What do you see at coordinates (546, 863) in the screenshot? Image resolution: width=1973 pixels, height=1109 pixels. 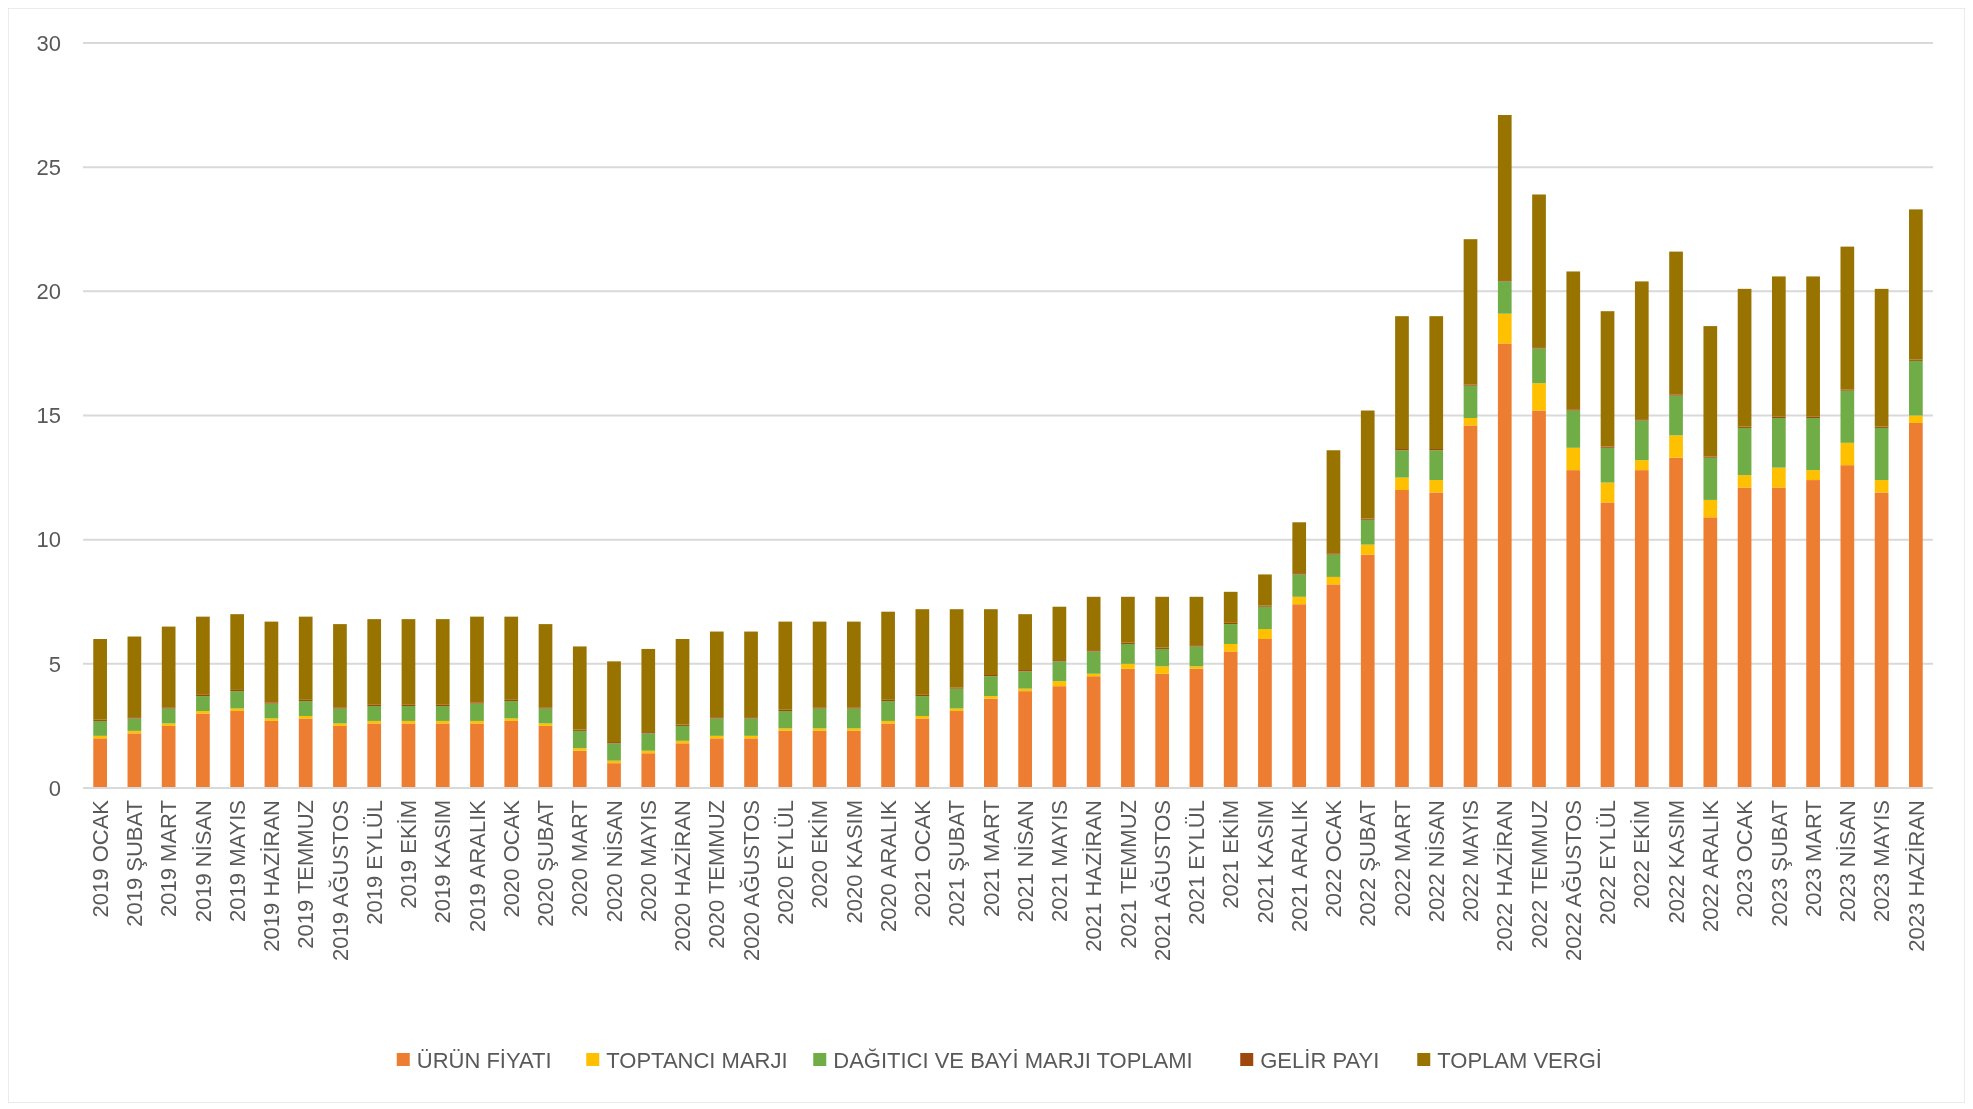 I see `x-tick-label: 2020 ŞUBAT` at bounding box center [546, 863].